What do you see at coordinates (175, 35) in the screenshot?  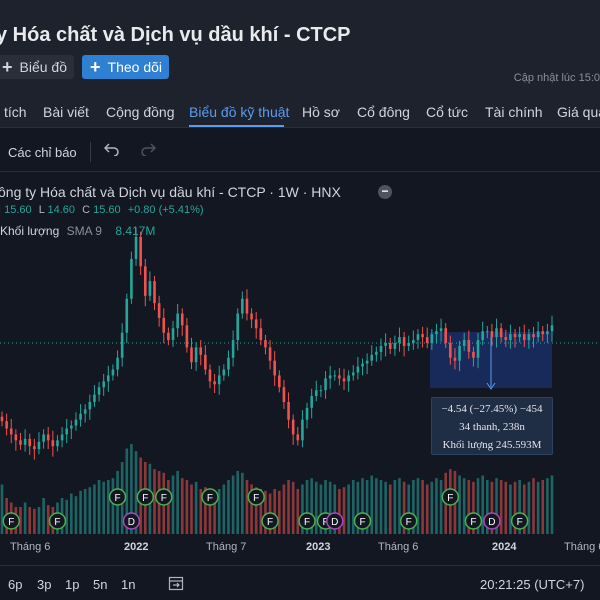 I see `company-title: y Hóa chất và Dịch vụ dầu khí - CTCP` at bounding box center [175, 35].